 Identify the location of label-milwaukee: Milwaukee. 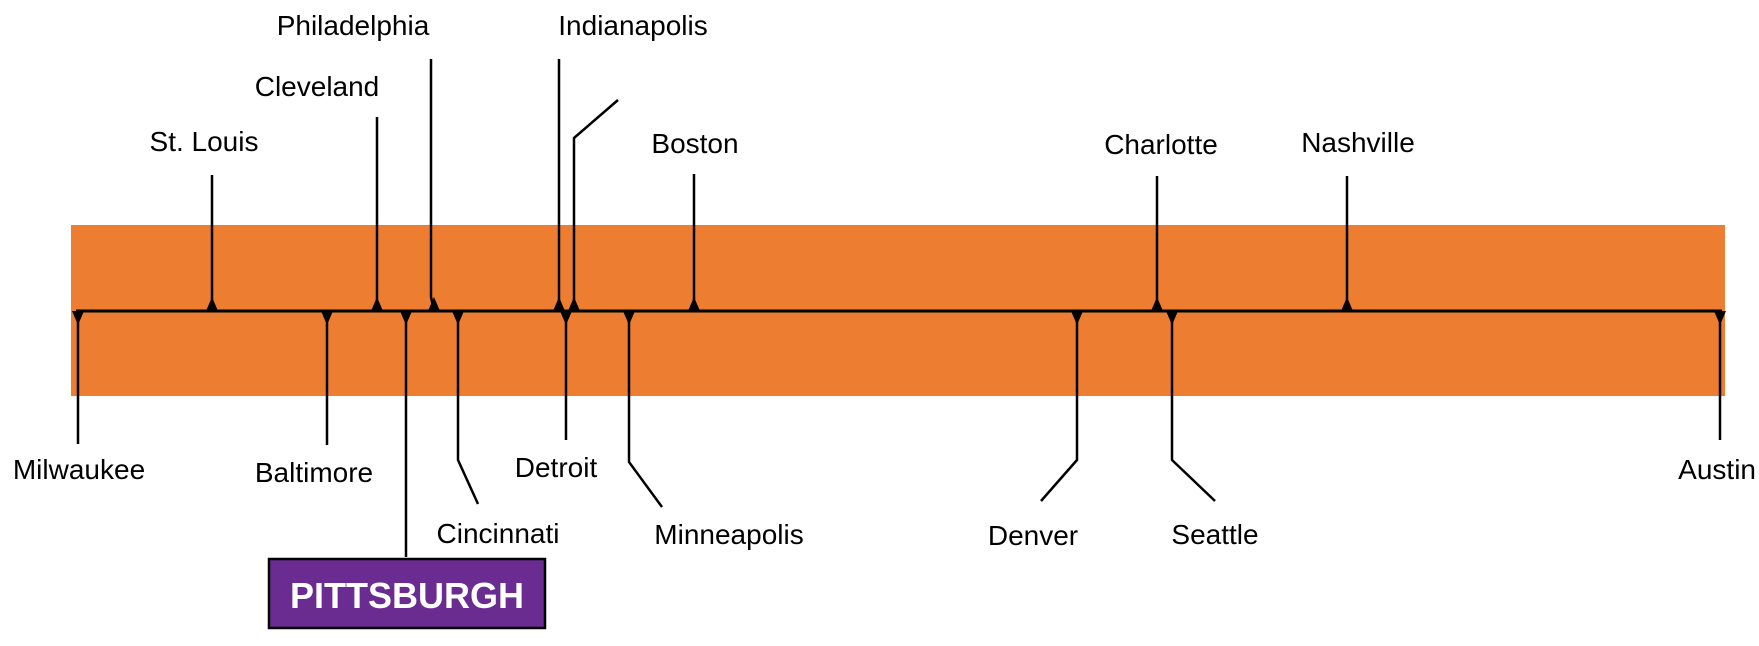
(79, 469).